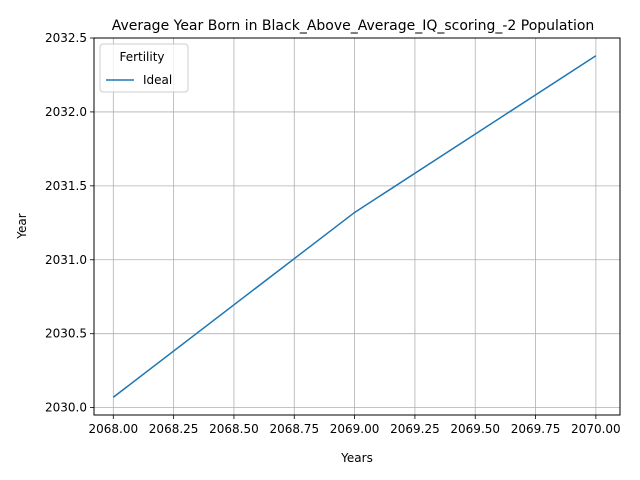  What do you see at coordinates (113, 429) in the screenshot?
I see `x-tick-label: 2068.00` at bounding box center [113, 429].